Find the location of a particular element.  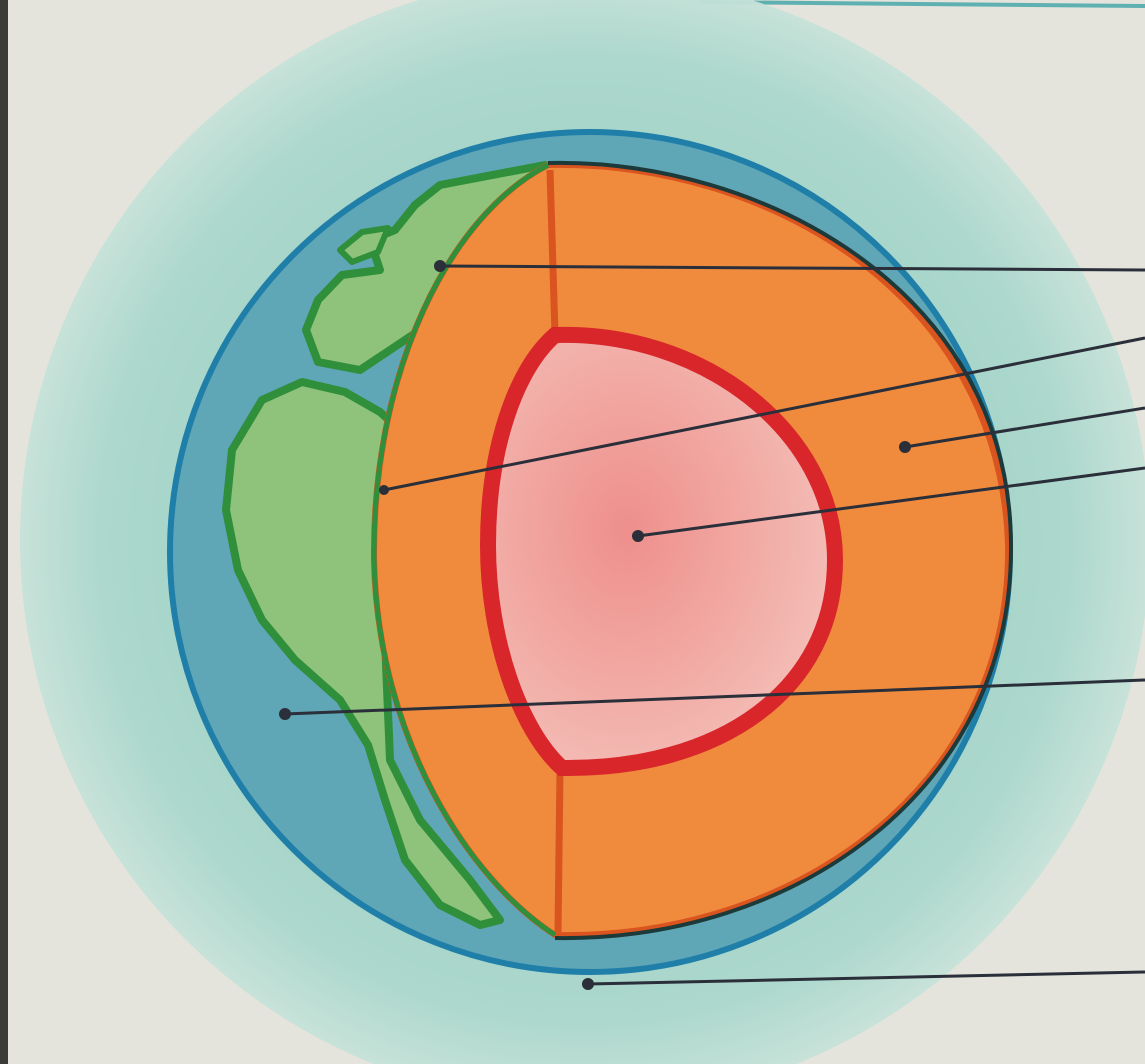

dot-hydrosphere is located at coordinates (285, 714).